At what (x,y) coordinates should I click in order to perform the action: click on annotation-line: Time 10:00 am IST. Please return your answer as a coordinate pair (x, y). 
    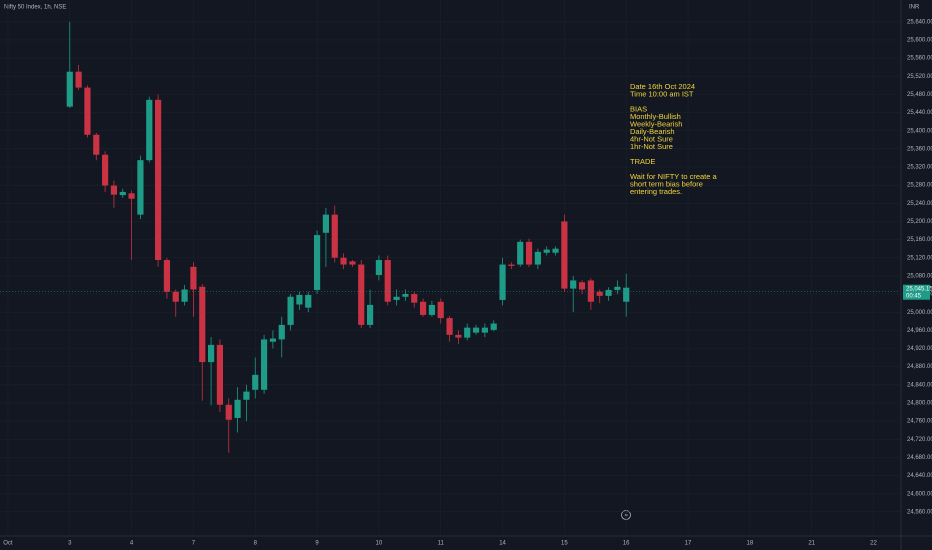
    Looking at the image, I should click on (662, 93).